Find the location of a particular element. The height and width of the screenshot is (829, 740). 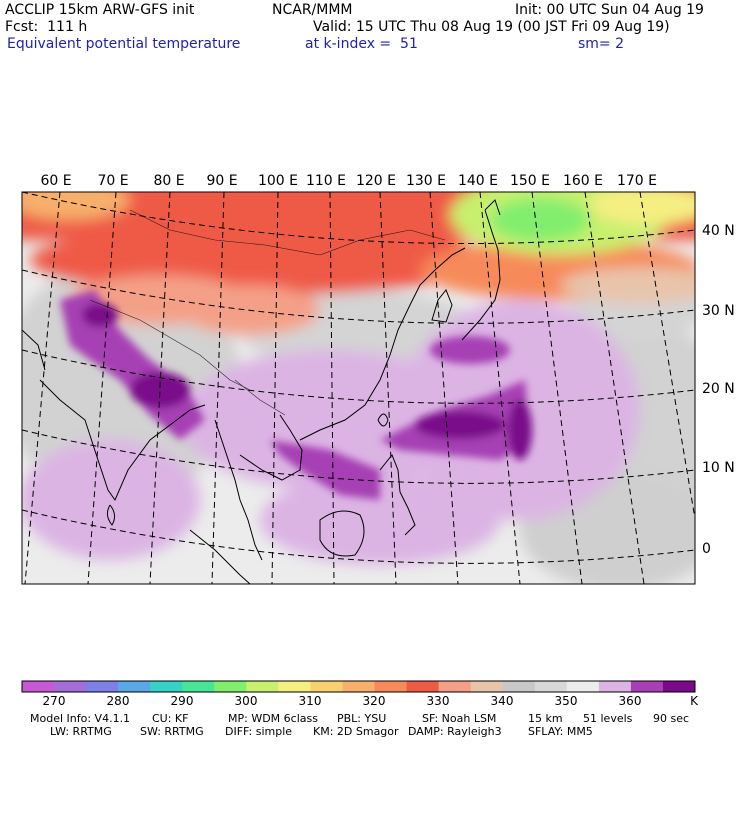

lon-label-170e: 170 E is located at coordinates (637, 181).